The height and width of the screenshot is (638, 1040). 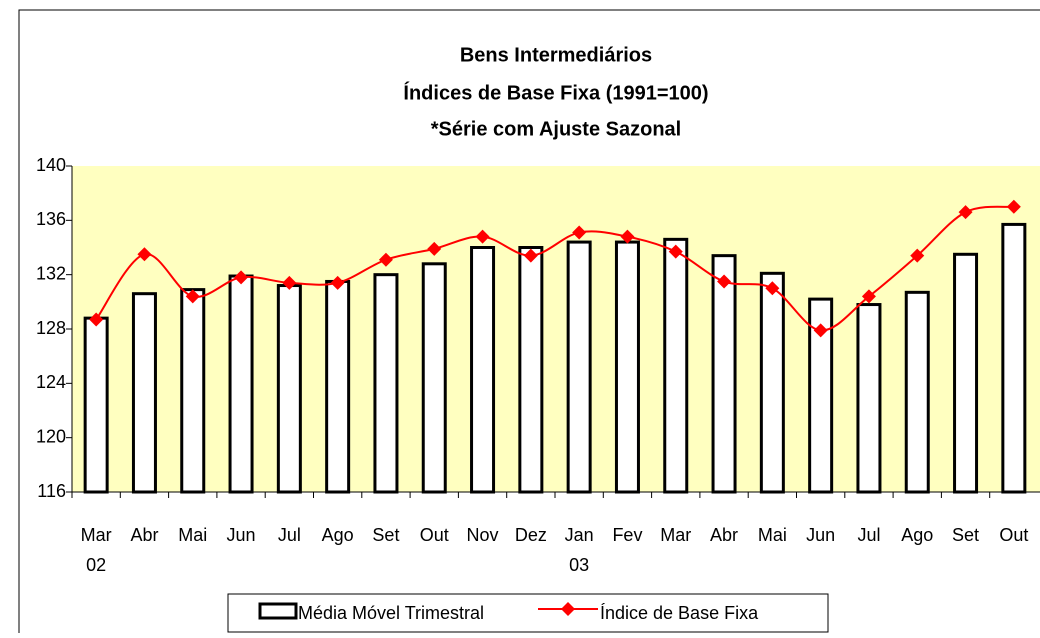 What do you see at coordinates (531, 535) in the screenshot?
I see `x-tick-label: Dez` at bounding box center [531, 535].